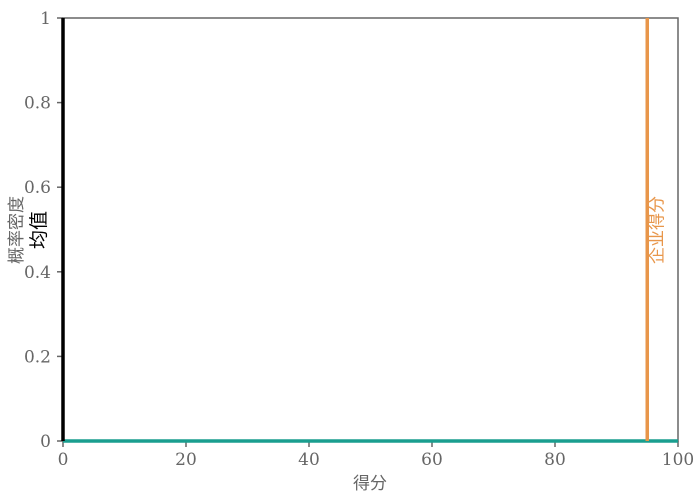 The image size is (693, 494). I want to click on x-tick-label: 80, so click(555, 460).